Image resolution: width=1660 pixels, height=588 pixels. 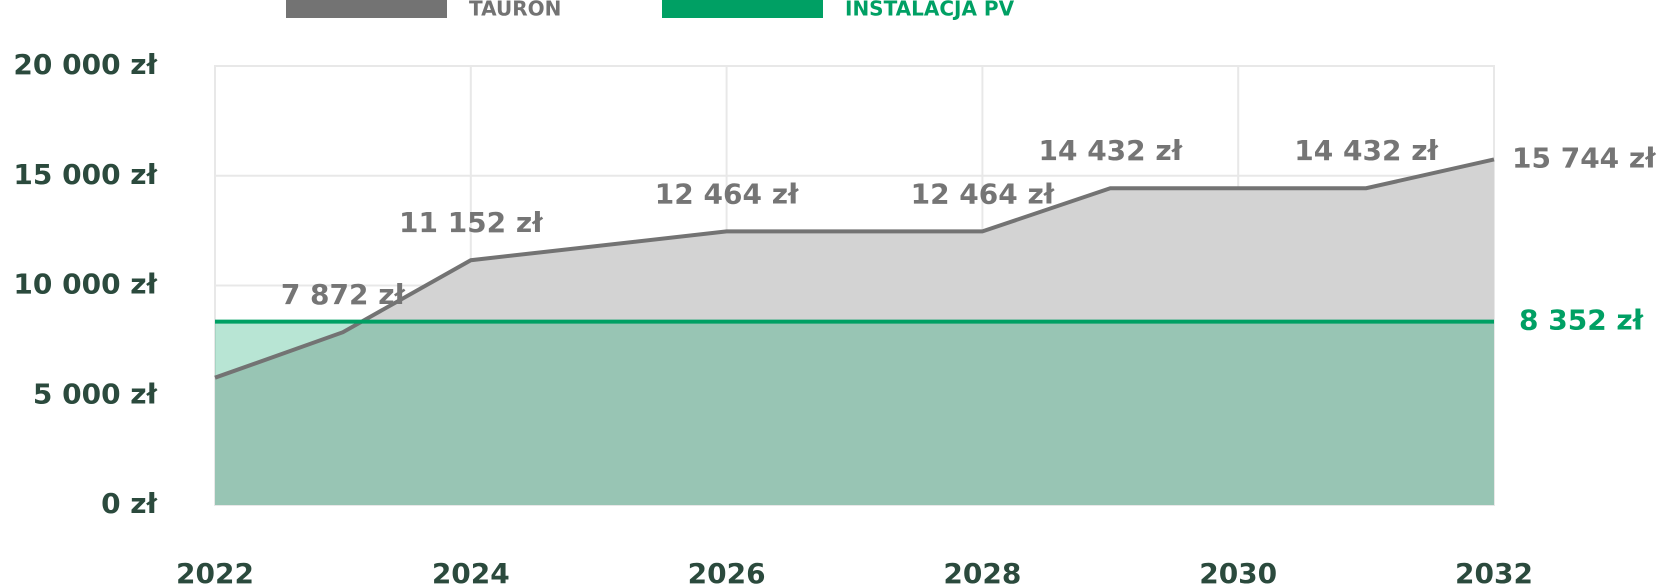 What do you see at coordinates (471, 572) in the screenshot?
I see `x-tick-label: 2024` at bounding box center [471, 572].